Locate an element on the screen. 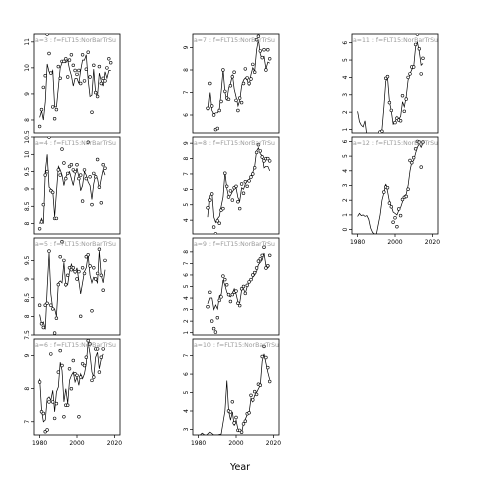 This screenshot has width=480, height=480. panel-5: 6 7 8 9 a=7 : f=FLT15:NorBarTrSu is located at coordinates (231, 83).